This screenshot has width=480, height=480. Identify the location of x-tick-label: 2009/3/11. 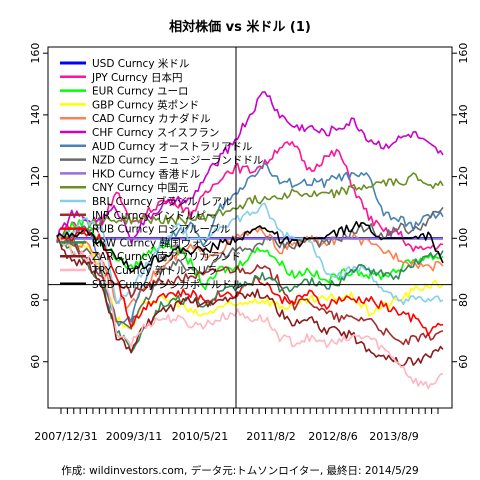
(134, 436).